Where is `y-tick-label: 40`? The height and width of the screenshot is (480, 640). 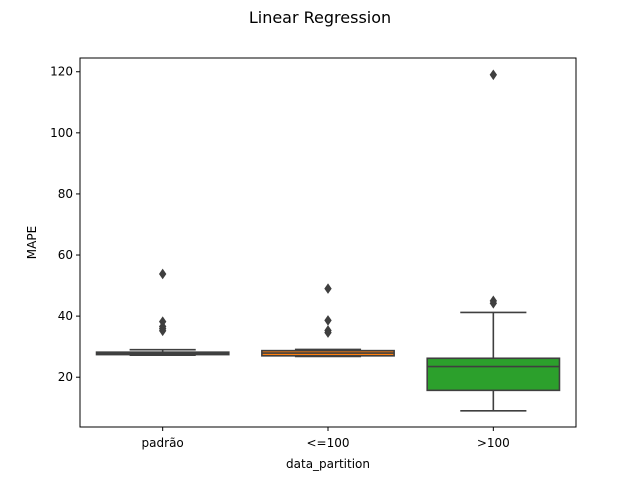 y-tick-label: 40 is located at coordinates (65, 316).